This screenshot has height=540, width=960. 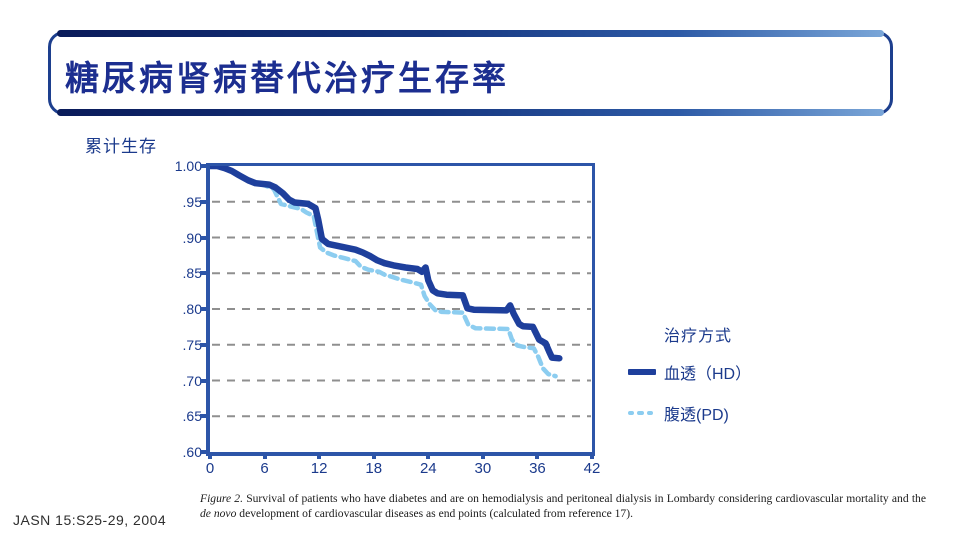 I want to click on y-tick-label-.85: .85, so click(x=192, y=273).